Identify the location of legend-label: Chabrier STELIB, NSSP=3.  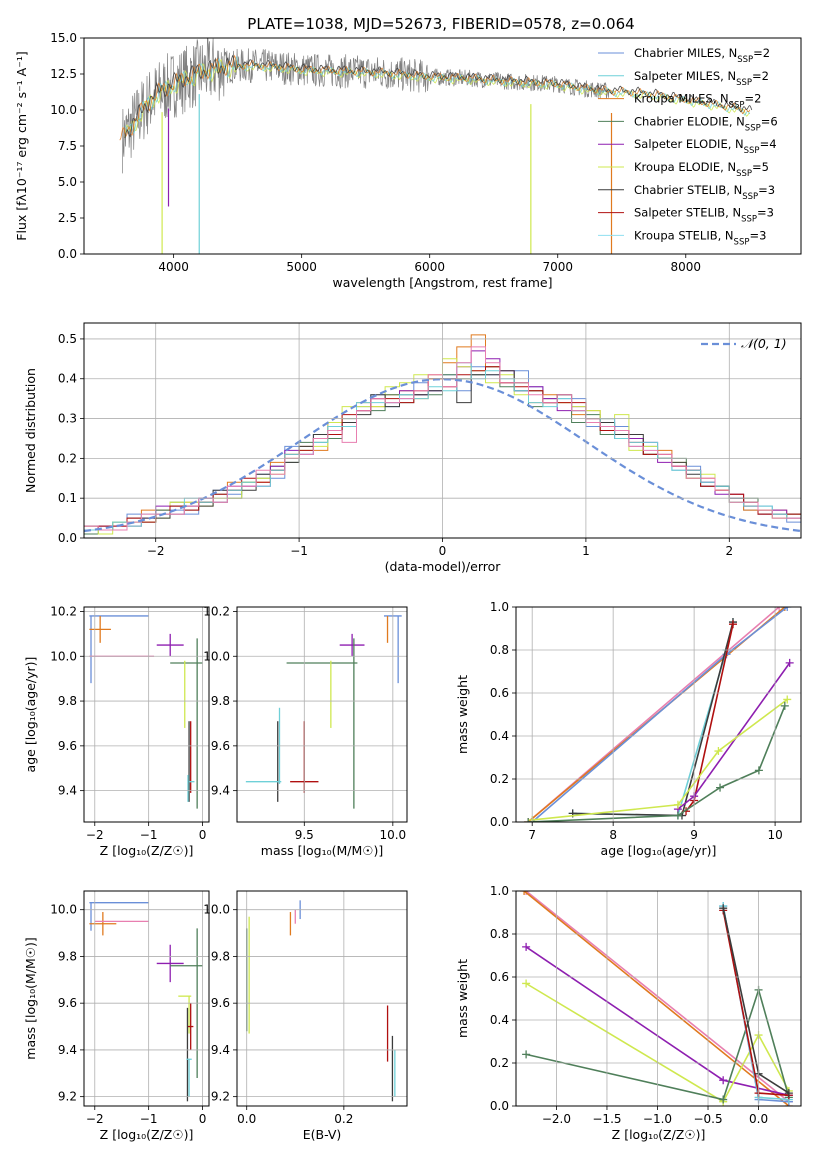
(704, 192).